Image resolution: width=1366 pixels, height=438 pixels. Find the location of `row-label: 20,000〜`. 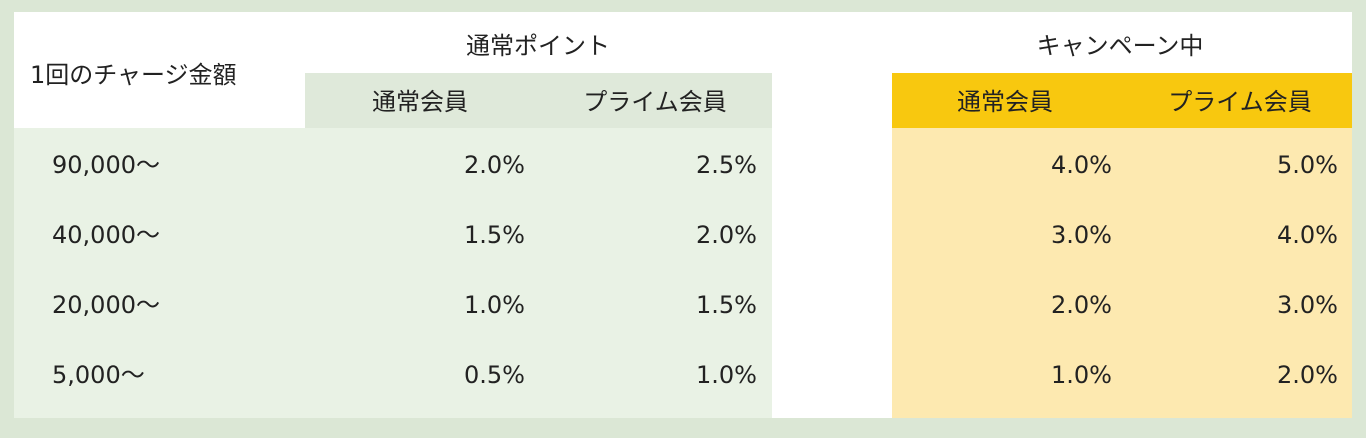

row-label: 20,000〜 is located at coordinates (106, 305).